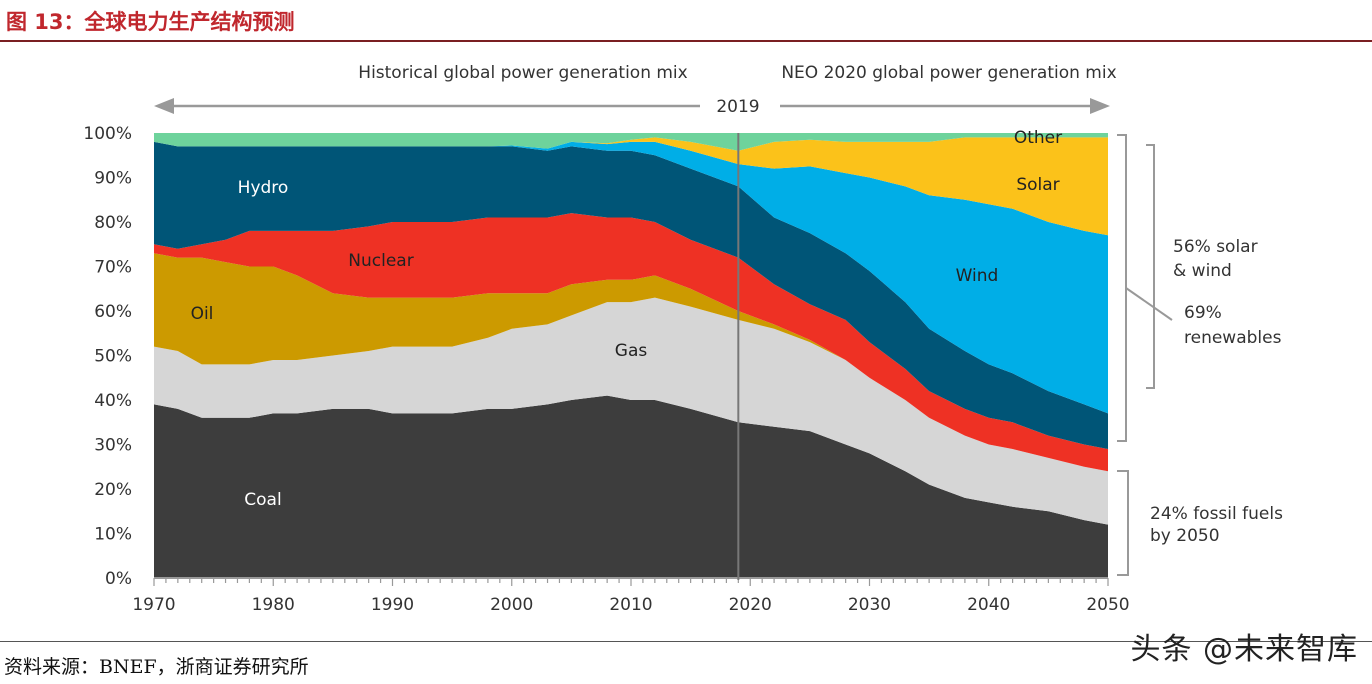 This screenshot has height=684, width=1372. Describe the element at coordinates (1185, 536) in the screenshot. I see `annotation-fossil-line2: by 2050` at that location.